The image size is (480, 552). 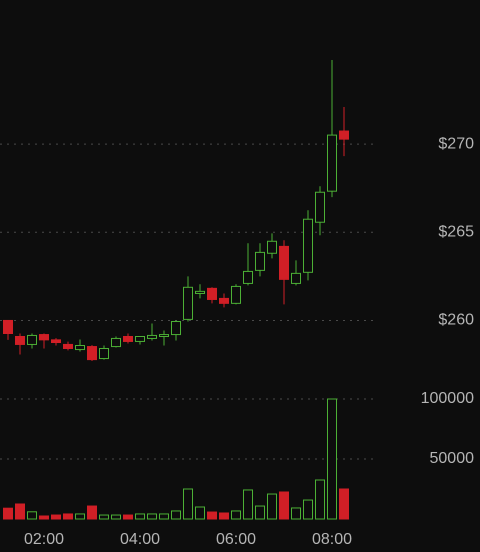 I want to click on x-tick-label: 04:00, so click(x=140, y=539).